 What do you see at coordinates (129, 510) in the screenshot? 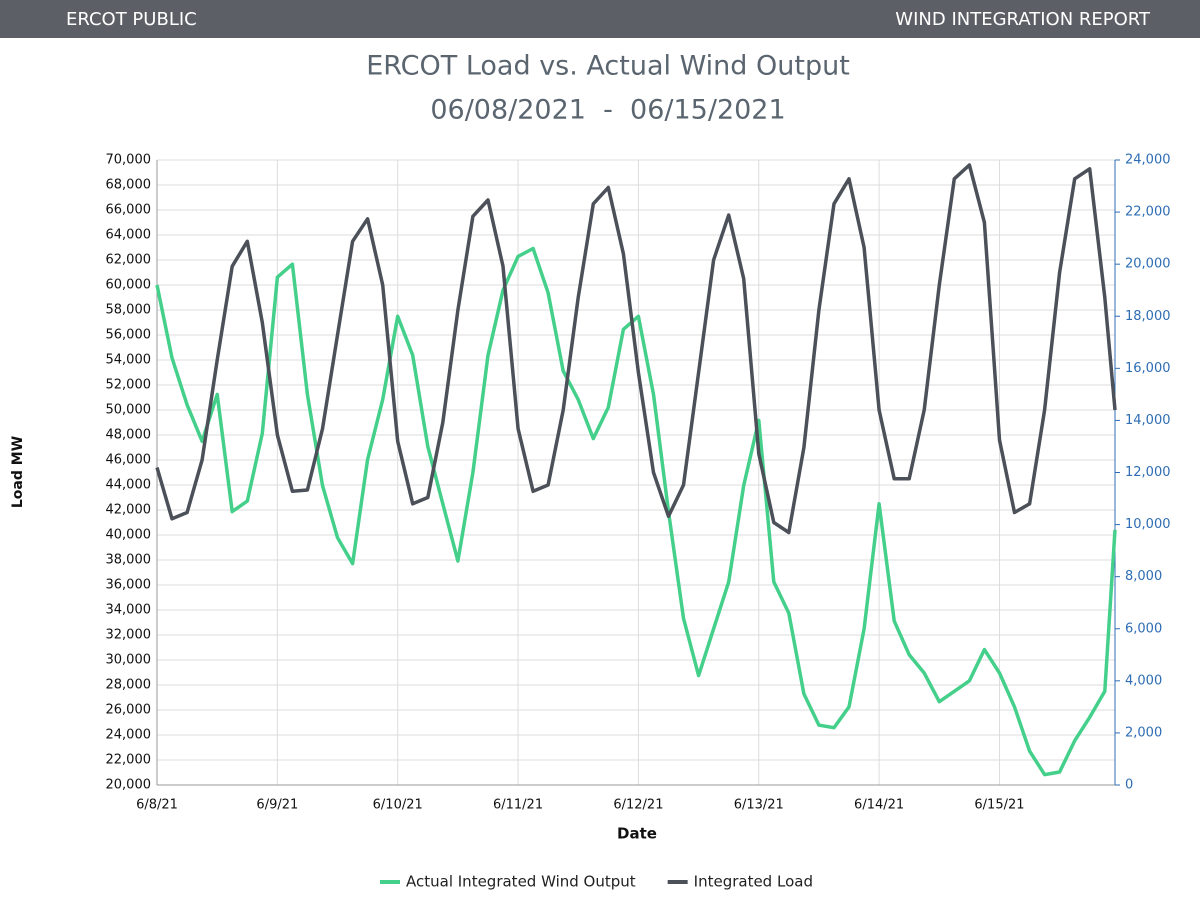
I see `y-tick-label: 42,000` at bounding box center [129, 510].